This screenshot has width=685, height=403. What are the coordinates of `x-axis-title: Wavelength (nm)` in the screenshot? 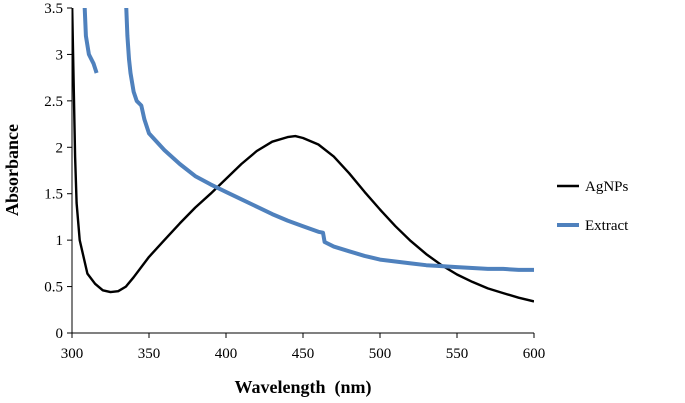 It's located at (303, 387).